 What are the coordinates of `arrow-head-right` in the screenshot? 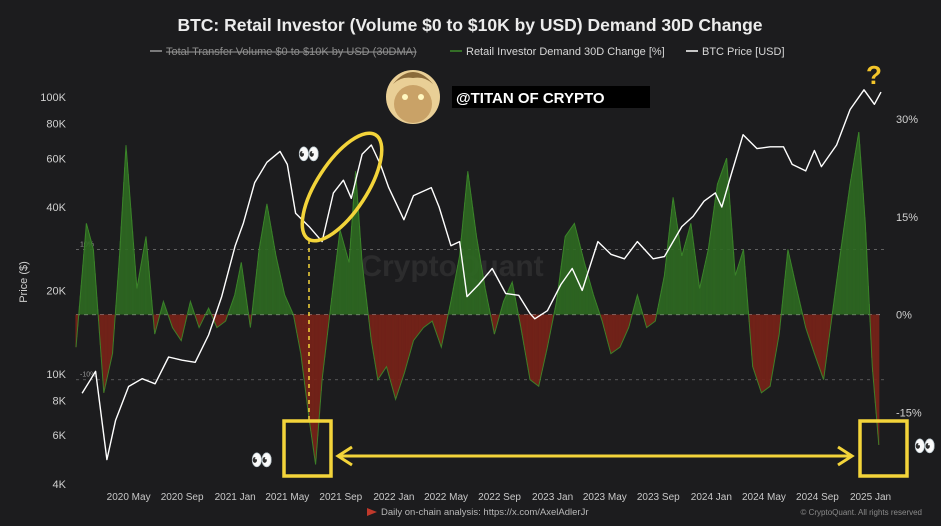 It's located at (846, 456).